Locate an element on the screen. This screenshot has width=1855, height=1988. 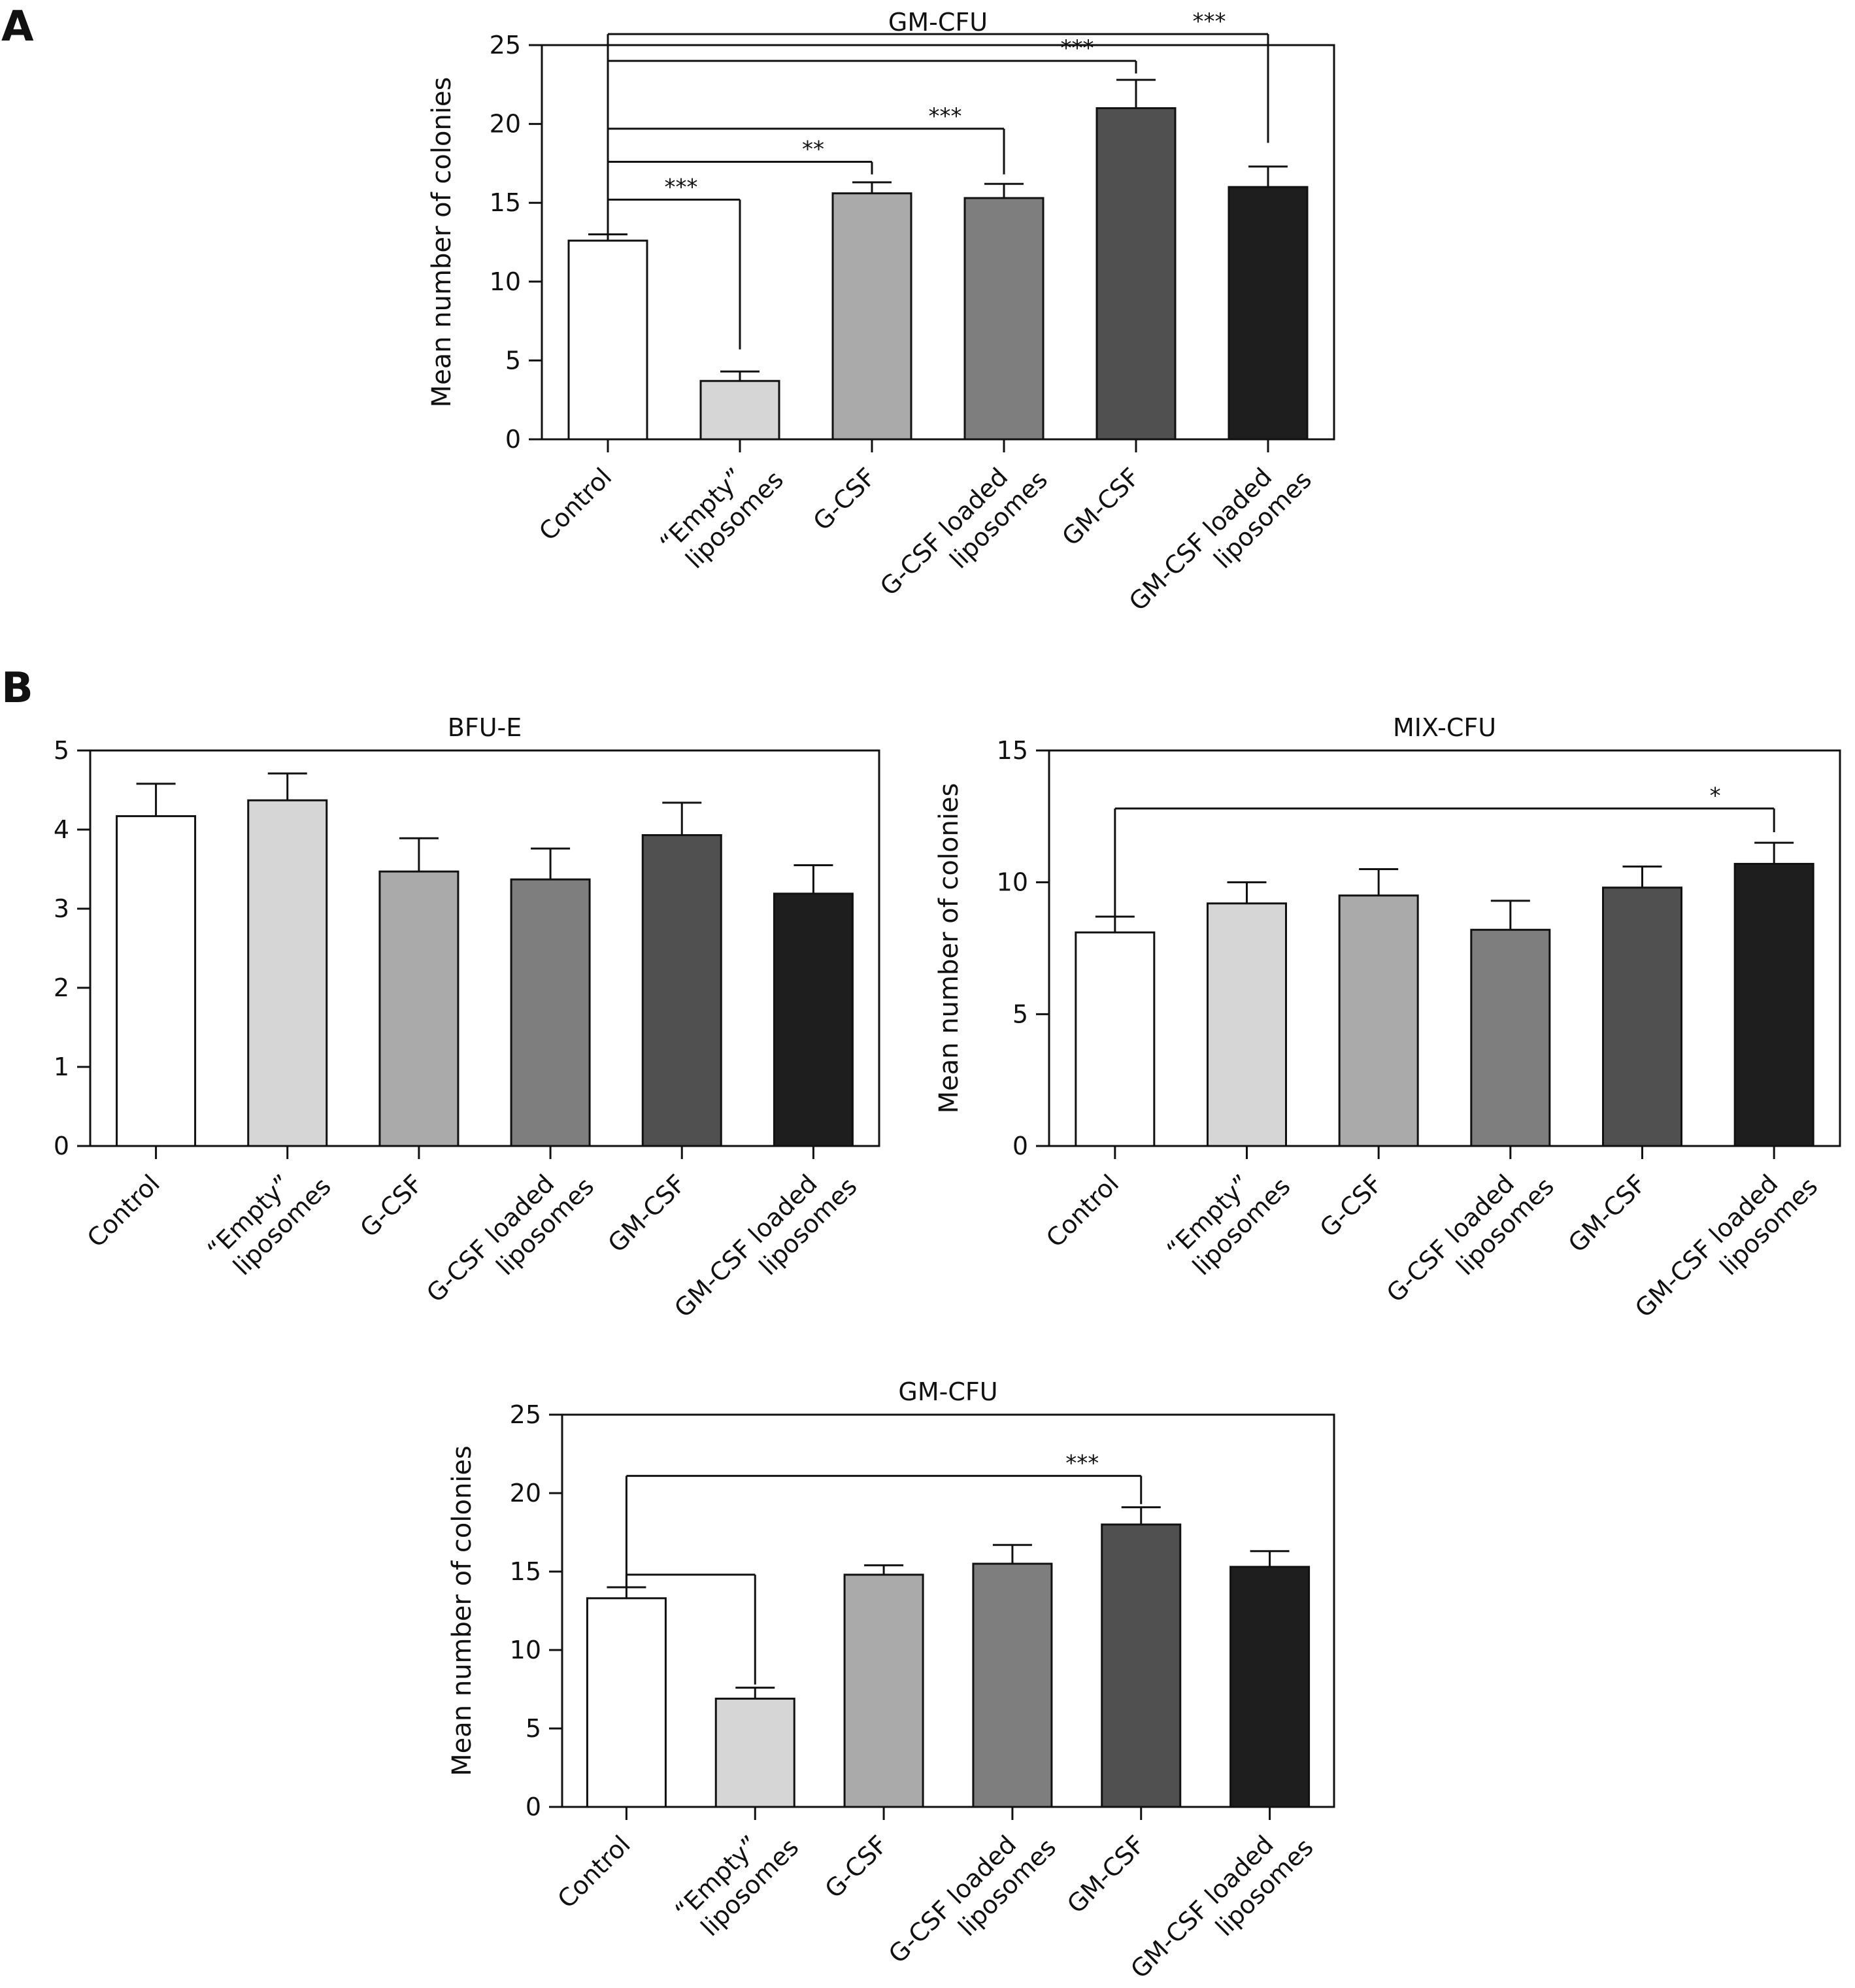
y-tick-label: 4 is located at coordinates (61, 829).